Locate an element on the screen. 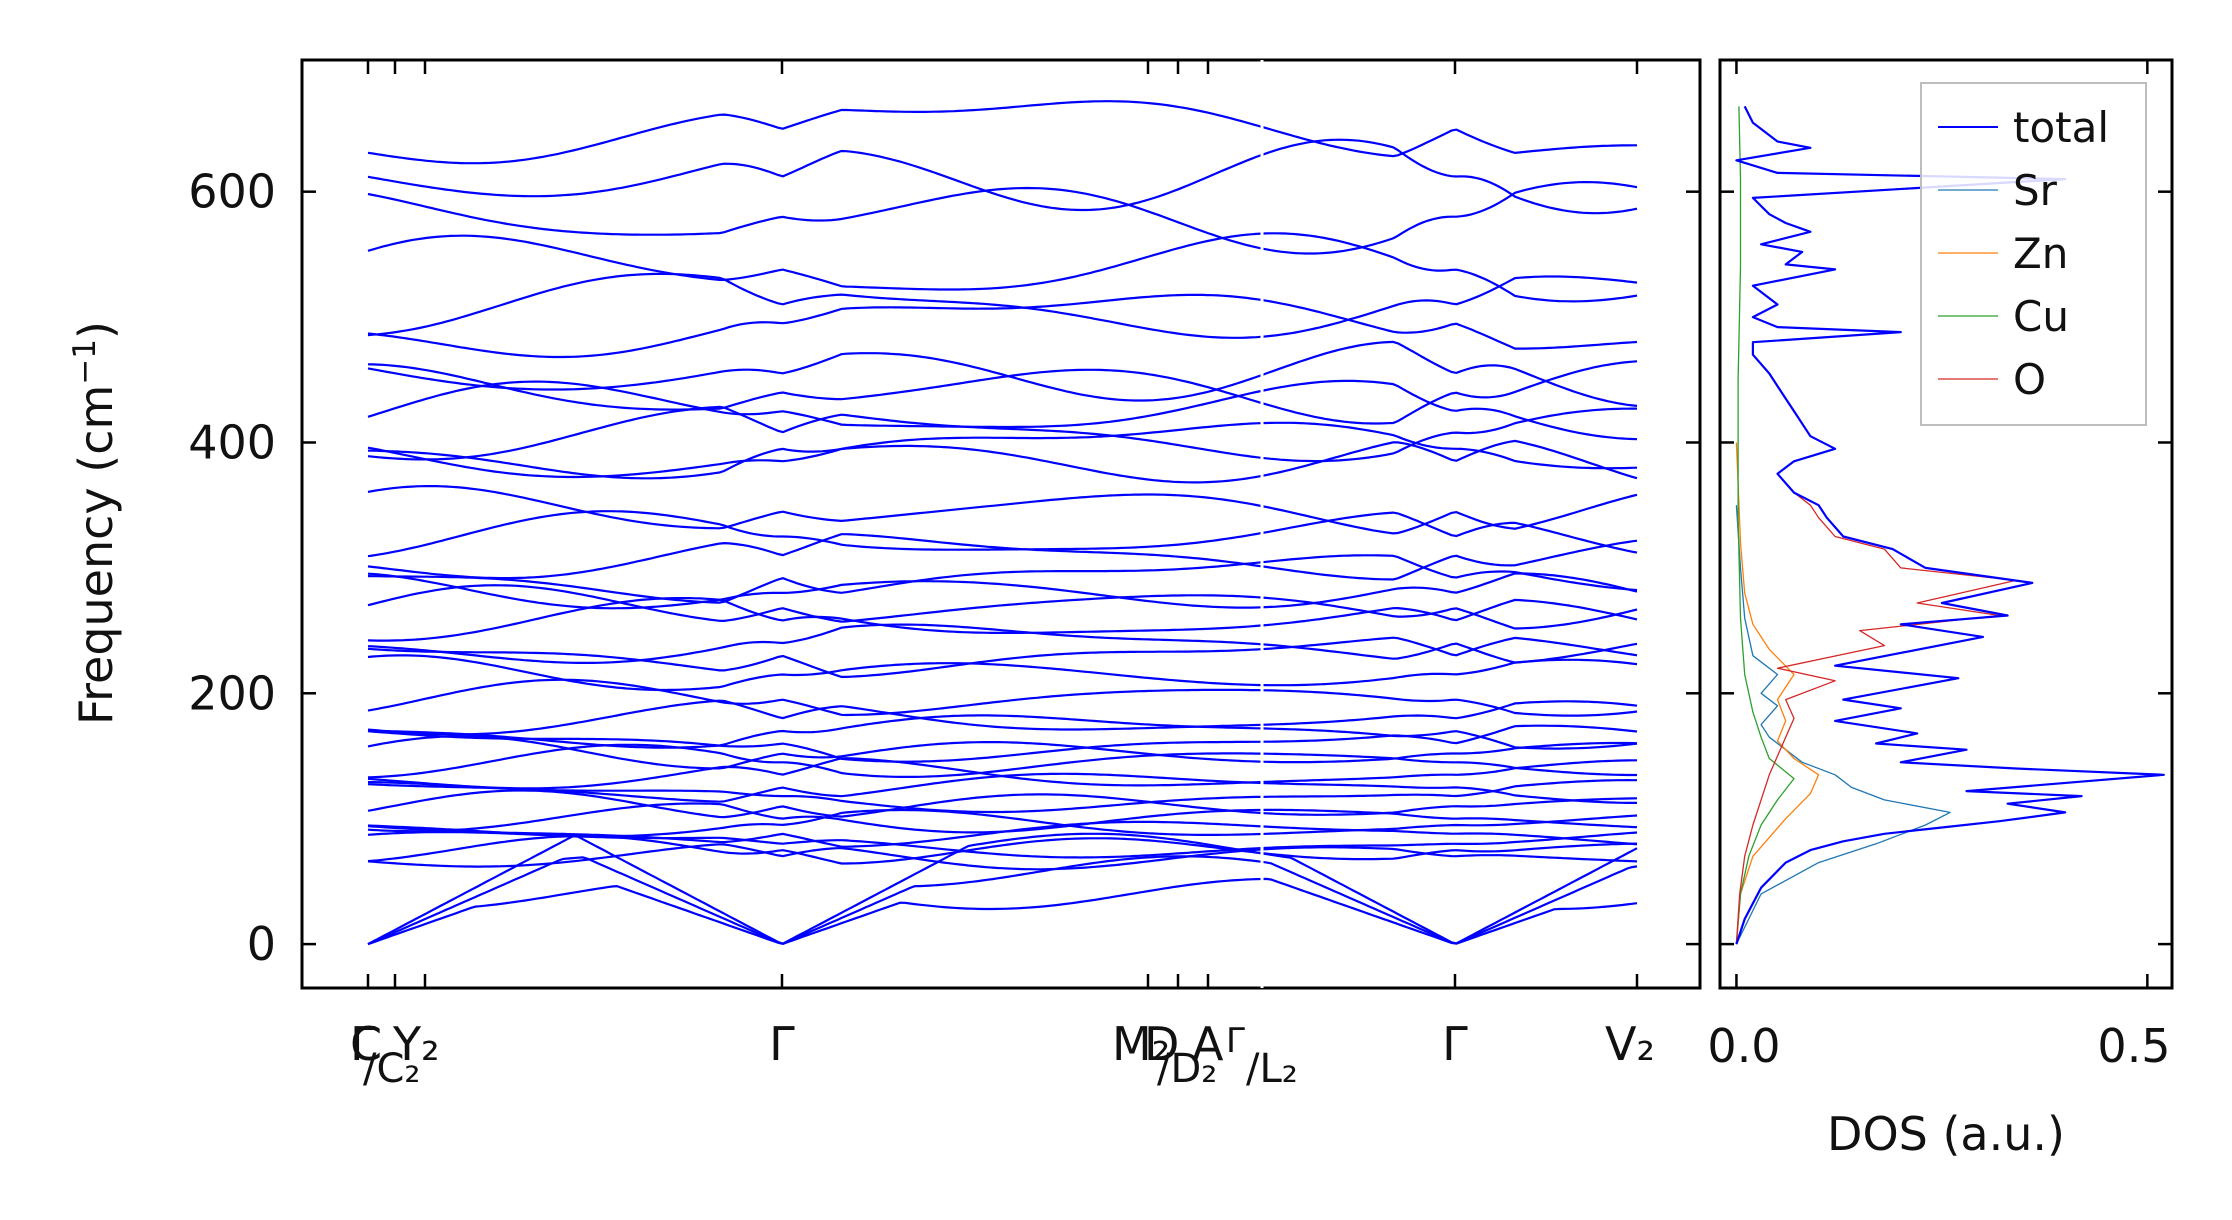  dos-curve-zn is located at coordinates (1777, 693).